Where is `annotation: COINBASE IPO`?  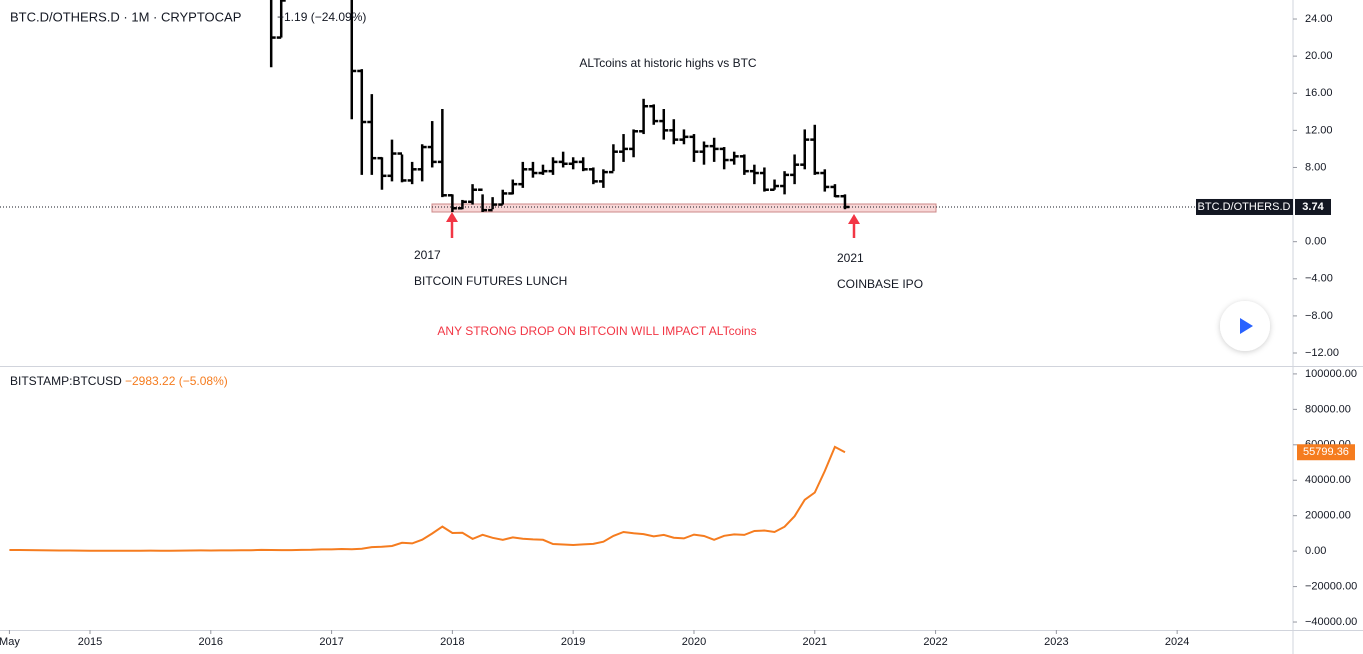 annotation: COINBASE IPO is located at coordinates (880, 284).